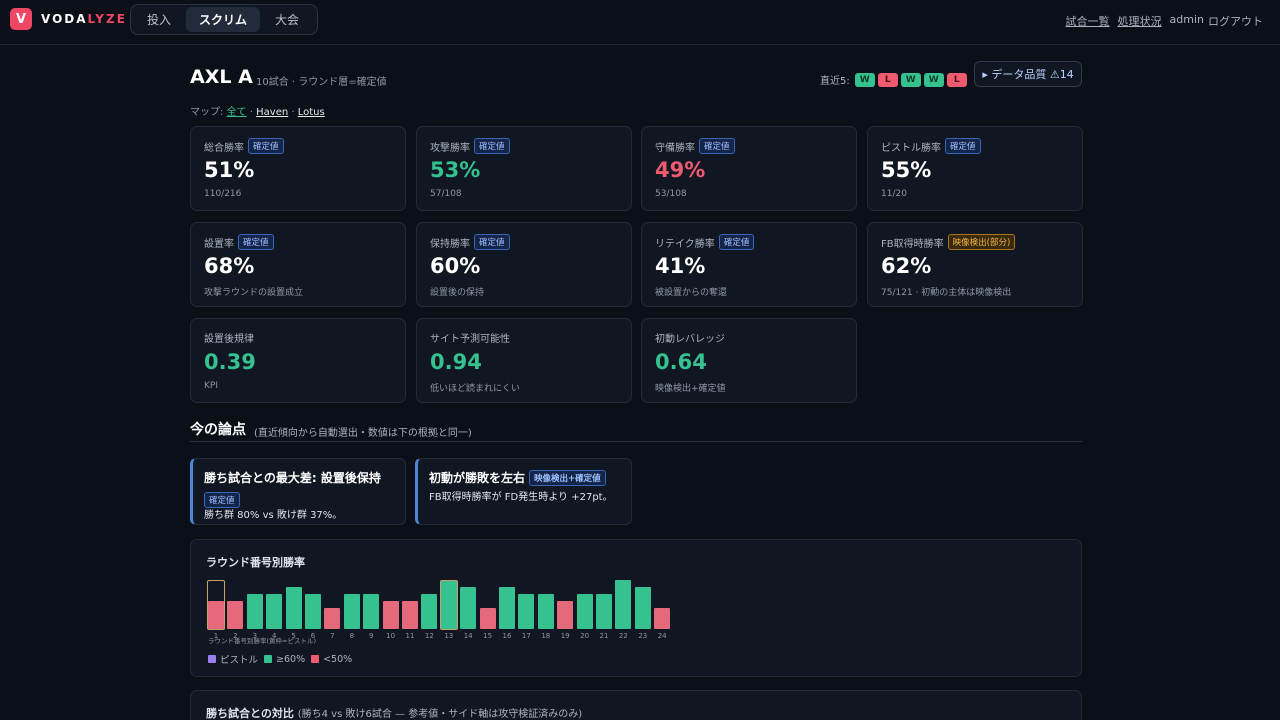 The width and height of the screenshot is (1280, 720). I want to click on map-filter-label: マップ:, so click(207, 112).